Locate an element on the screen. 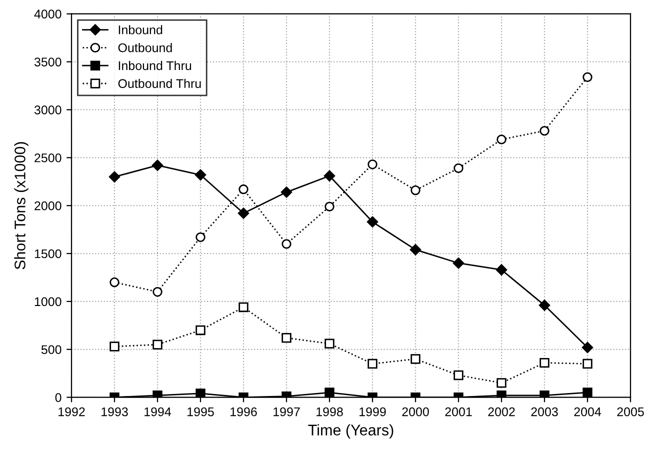  x-tick-label: 1992 is located at coordinates (71, 411).